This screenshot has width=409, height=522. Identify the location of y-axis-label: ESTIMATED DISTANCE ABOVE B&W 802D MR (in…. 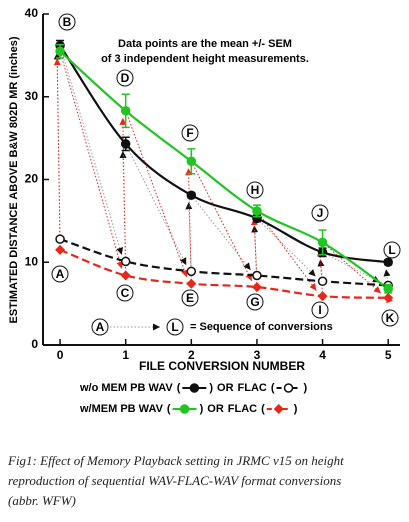
(14, 179).